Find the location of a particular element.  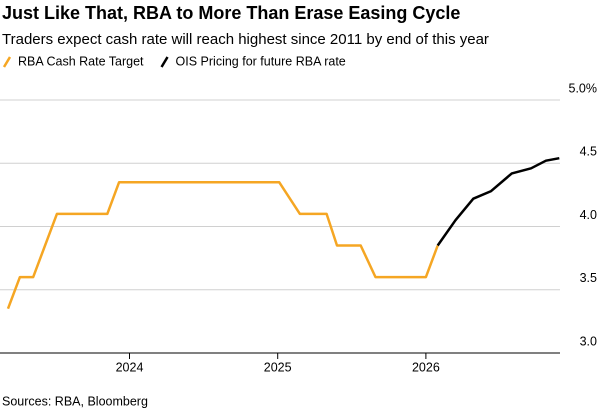

y-tick-label: 3.5 is located at coordinates (588, 278).